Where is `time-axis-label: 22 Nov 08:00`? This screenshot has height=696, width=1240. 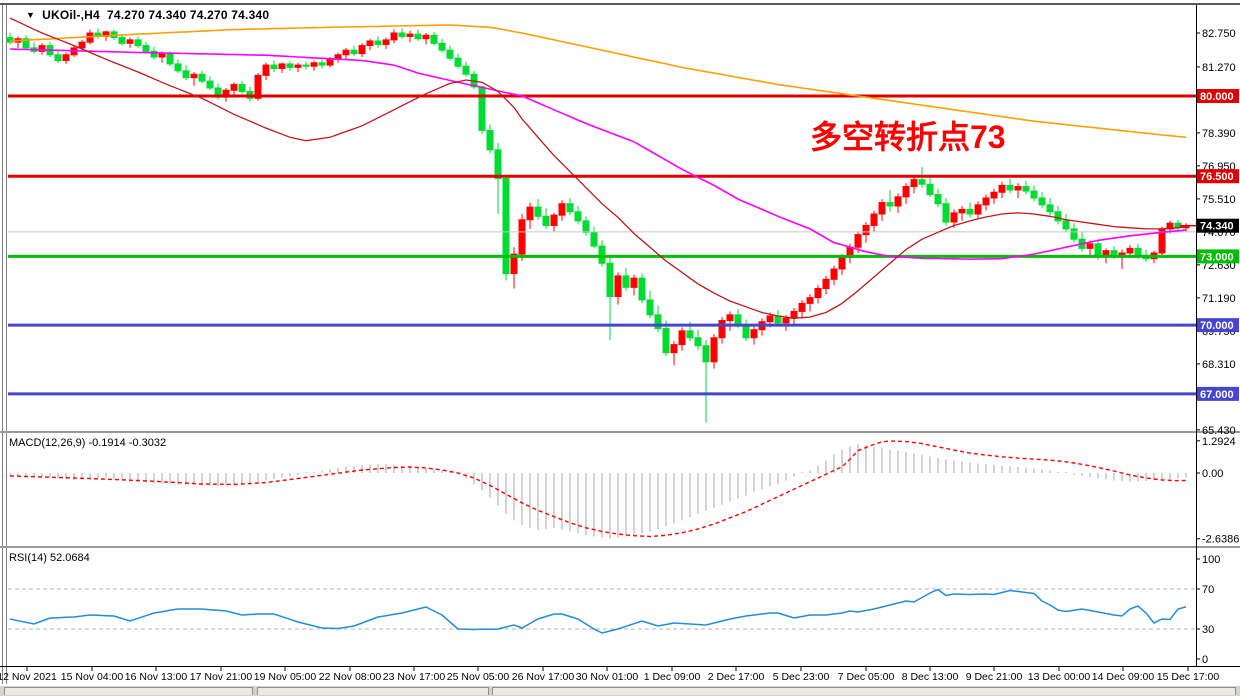 time-axis-label: 22 Nov 08:00 is located at coordinates (350, 677).